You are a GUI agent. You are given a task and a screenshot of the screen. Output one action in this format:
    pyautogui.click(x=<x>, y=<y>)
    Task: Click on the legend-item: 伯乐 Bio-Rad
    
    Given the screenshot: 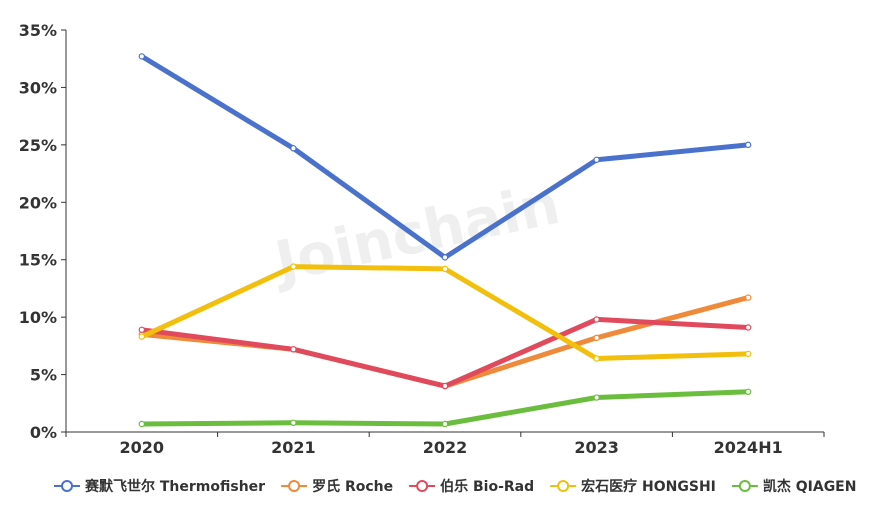 What is the action you would take?
    pyautogui.click(x=471, y=486)
    